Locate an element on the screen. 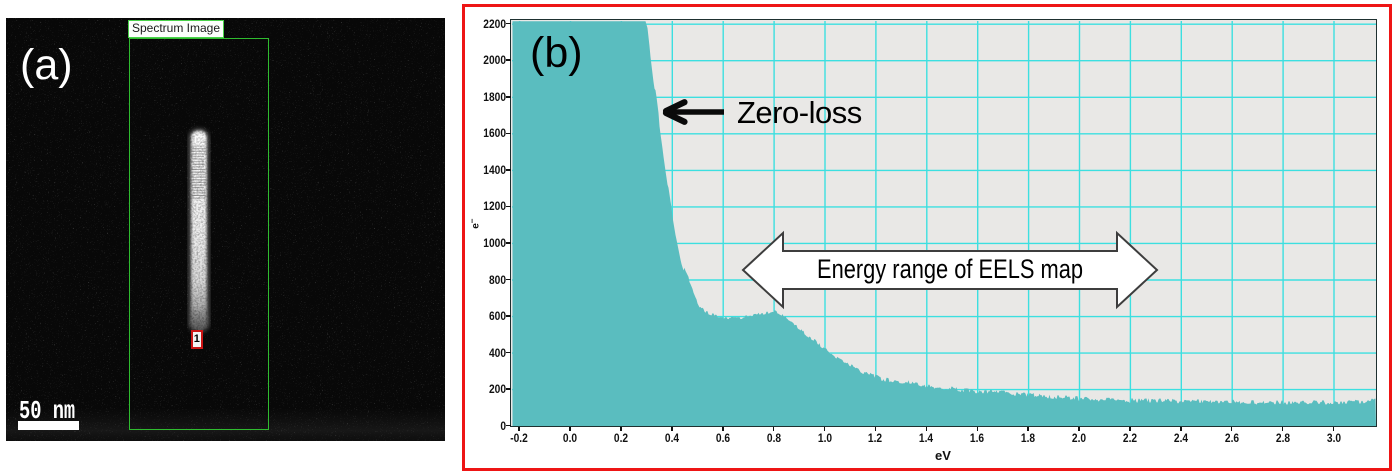 The height and width of the screenshot is (473, 1396). svg-text: Energy range of EELS map is located at coordinates (950, 269).